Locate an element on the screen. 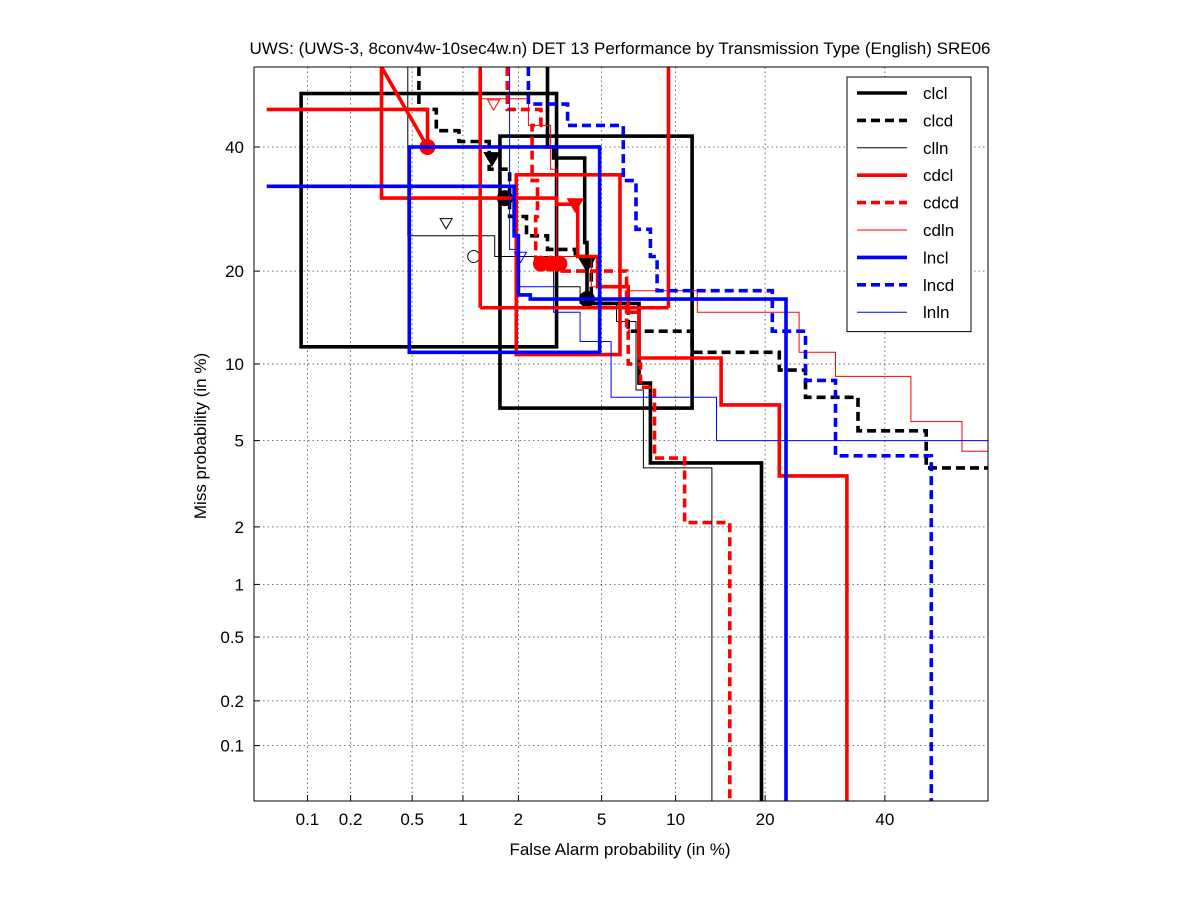  series-cdcd-marker-circle is located at coordinates (559, 263).